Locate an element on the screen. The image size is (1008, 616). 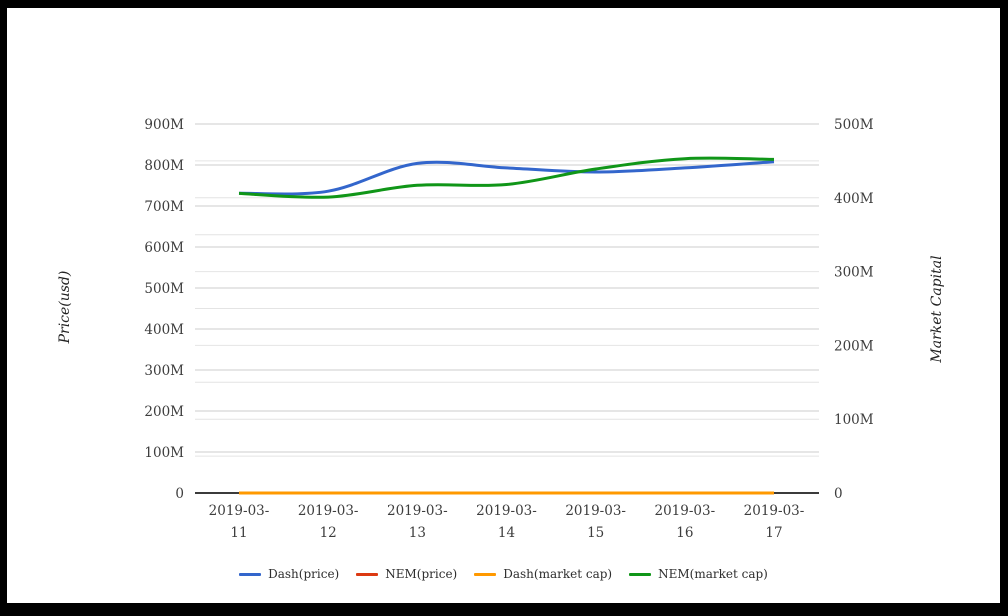
legend-label: Dash(market cap) is located at coordinates (558, 574).